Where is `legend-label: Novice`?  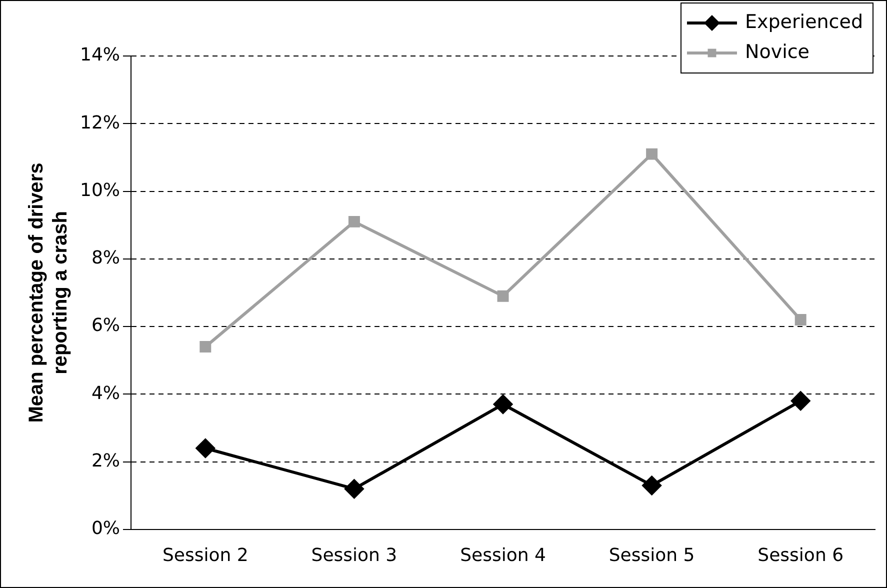 legend-label: Novice is located at coordinates (777, 51).